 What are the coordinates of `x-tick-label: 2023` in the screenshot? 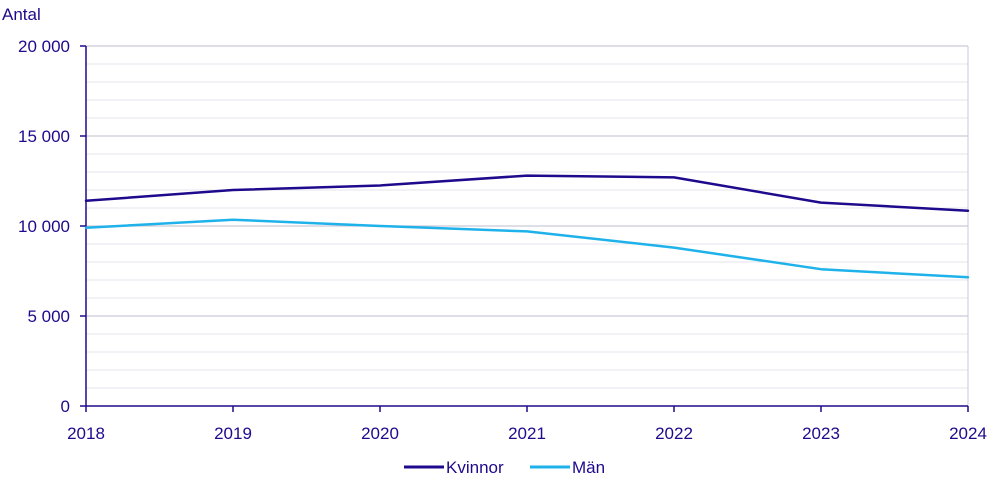 It's located at (821, 433).